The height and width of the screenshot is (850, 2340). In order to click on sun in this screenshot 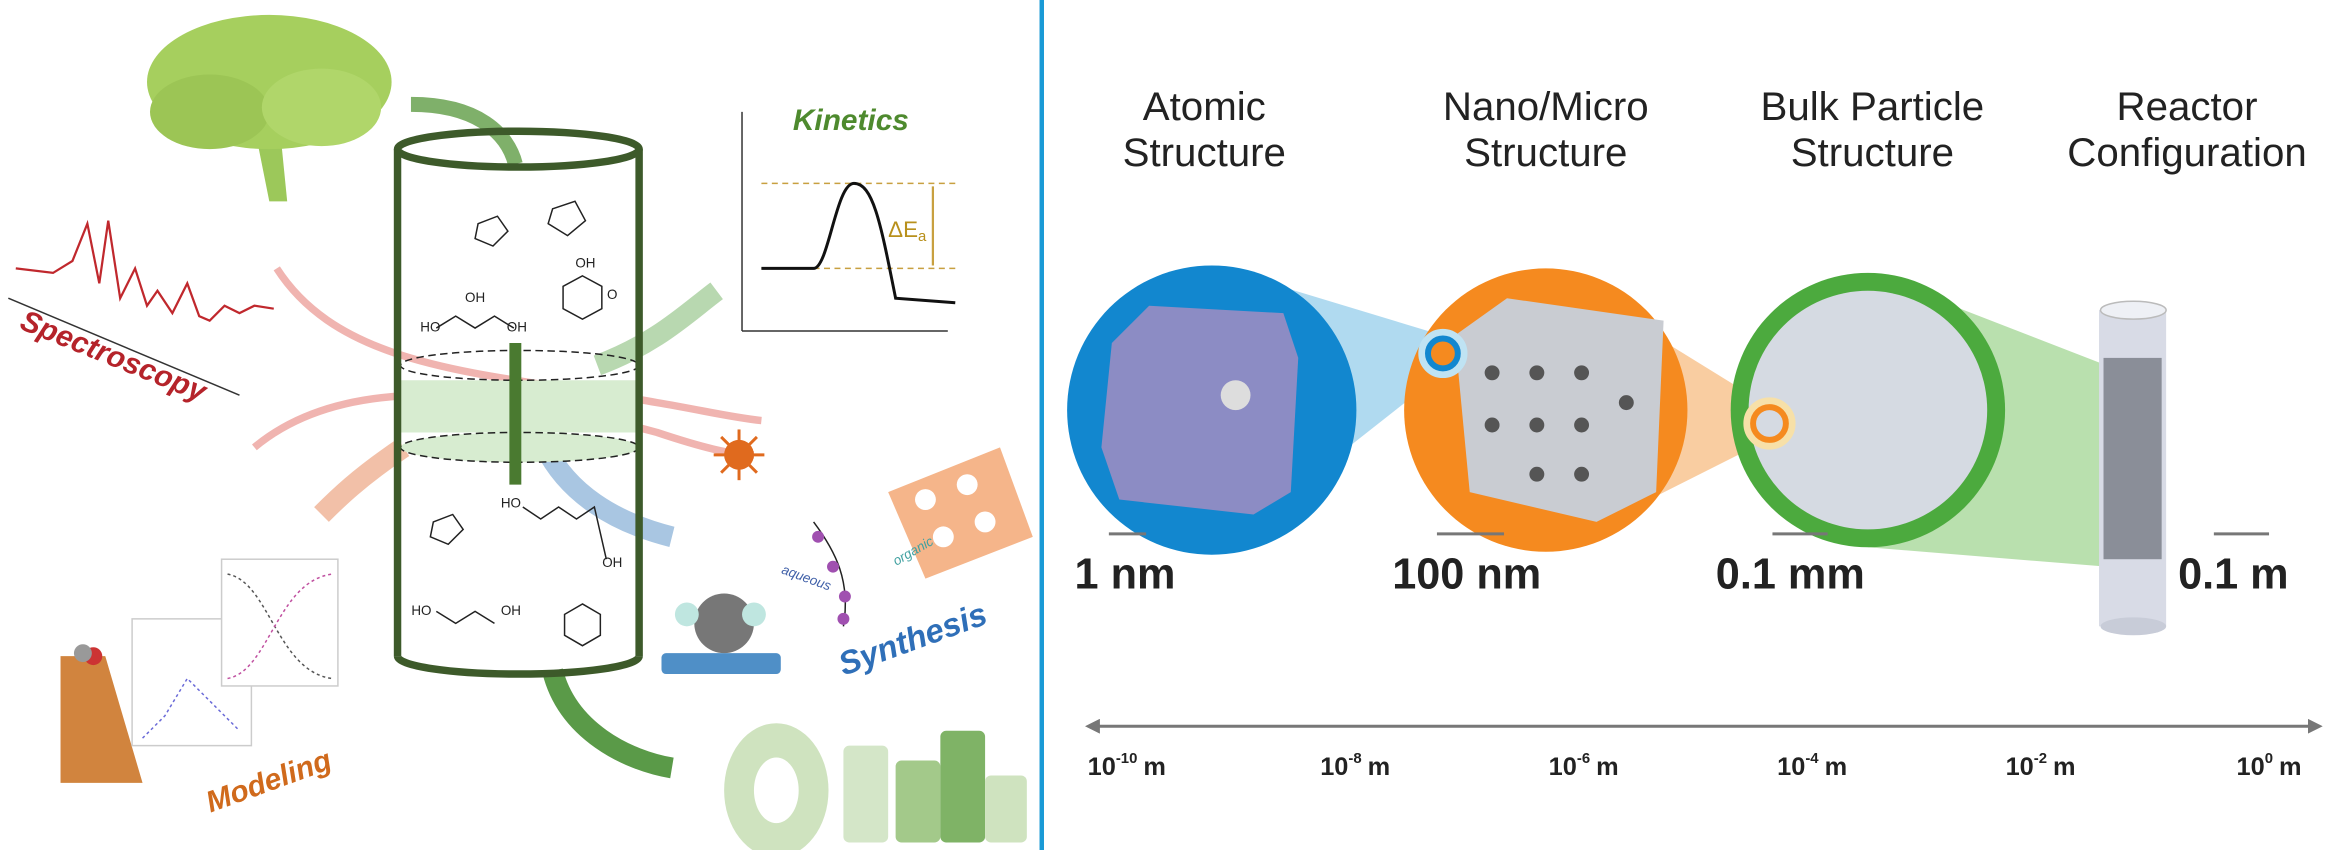, I will do `click(739, 455)`.